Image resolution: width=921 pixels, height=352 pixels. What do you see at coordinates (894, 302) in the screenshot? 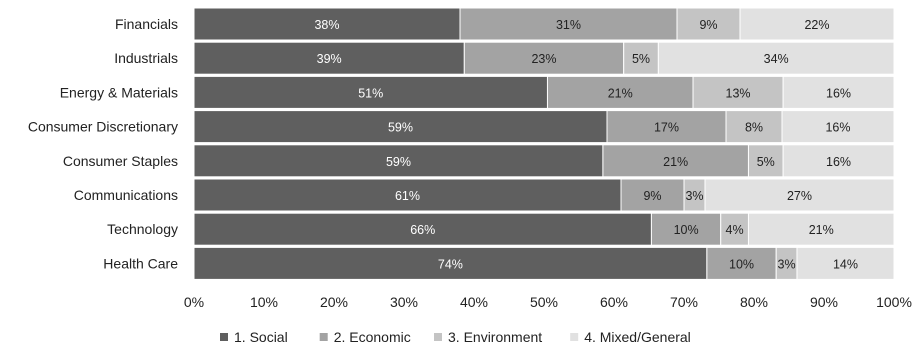
I see `x-tick-label: 100%` at bounding box center [894, 302].